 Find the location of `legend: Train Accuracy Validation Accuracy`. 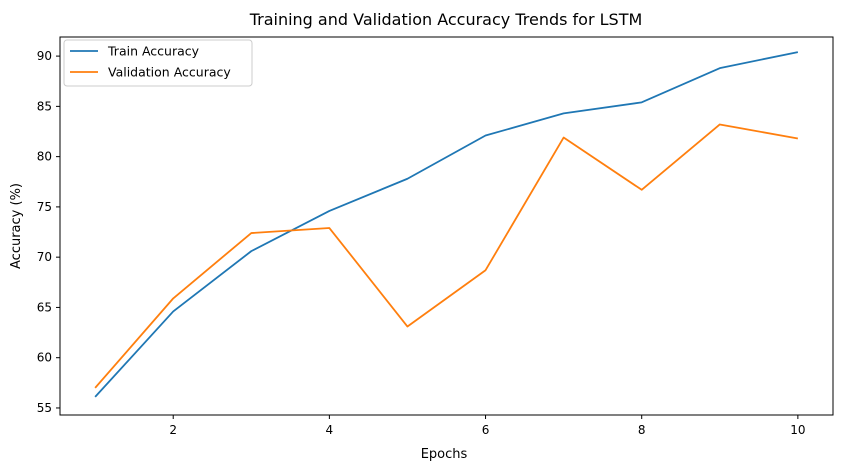

legend: Train Accuracy Validation Accuracy is located at coordinates (158, 63).